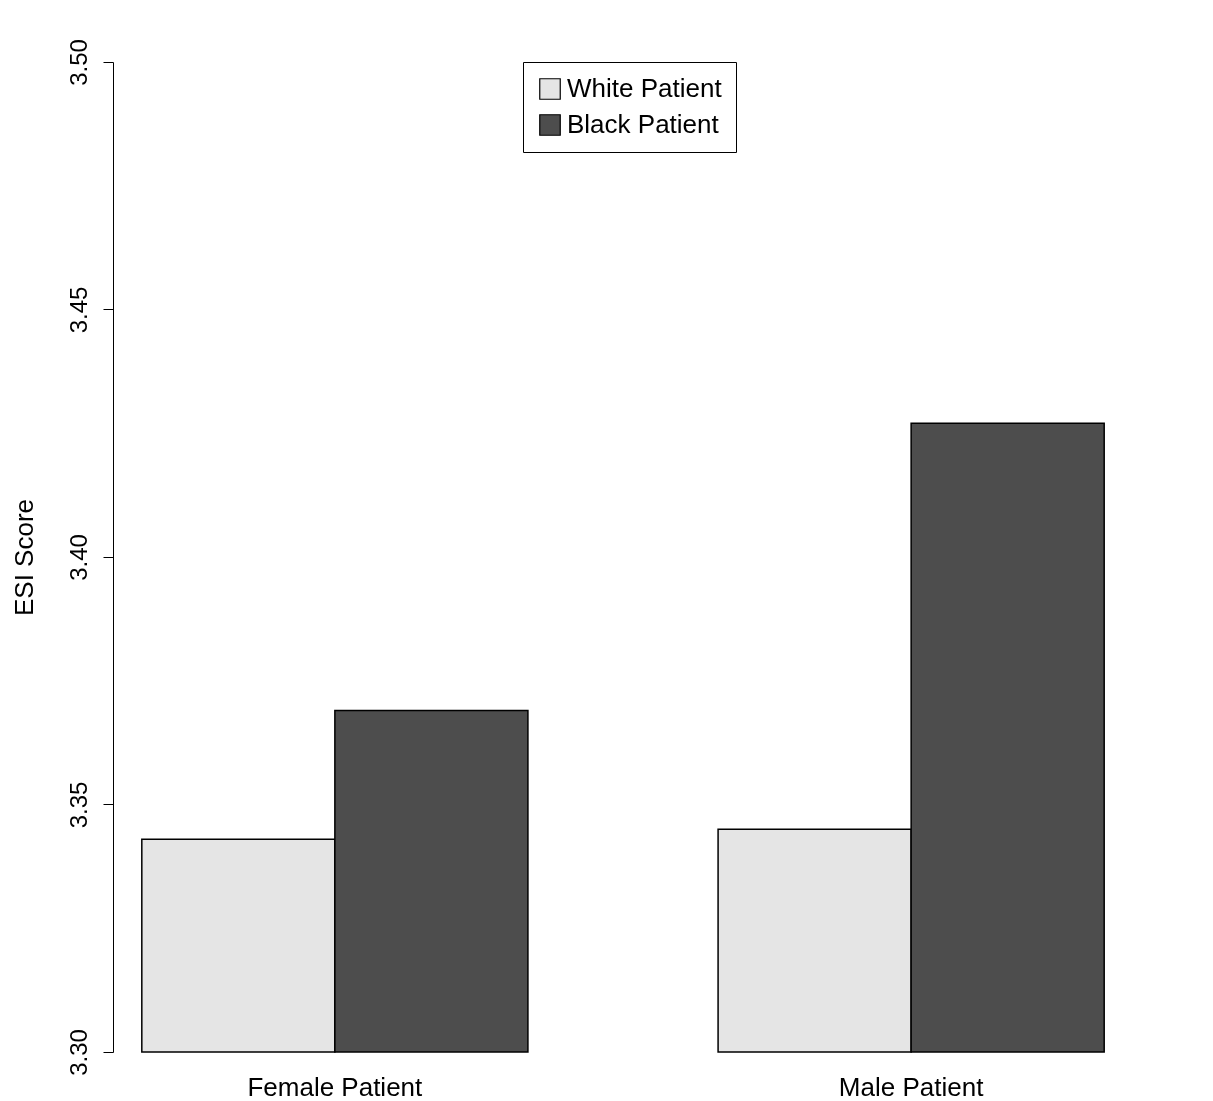  What do you see at coordinates (78, 557) in the screenshot?
I see `y-tick-label: 3.40` at bounding box center [78, 557].